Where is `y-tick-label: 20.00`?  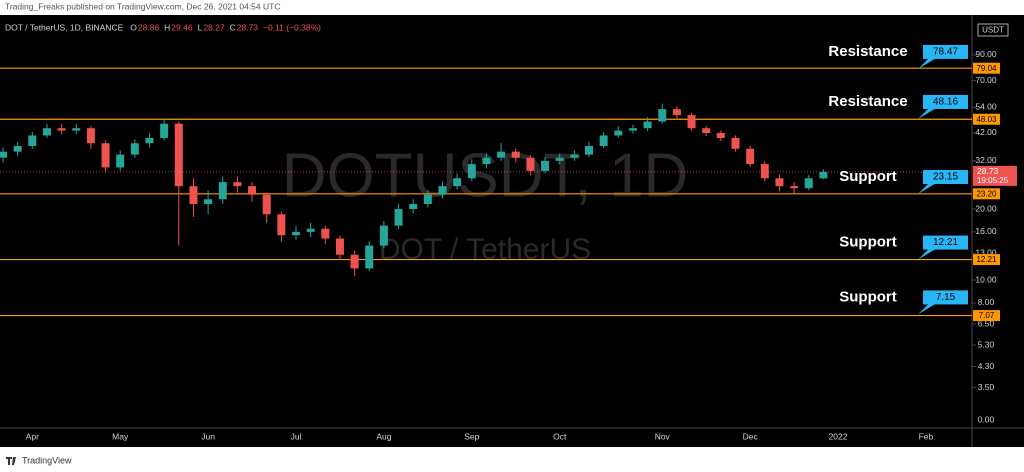
y-tick-label: 20.00 is located at coordinates (986, 208).